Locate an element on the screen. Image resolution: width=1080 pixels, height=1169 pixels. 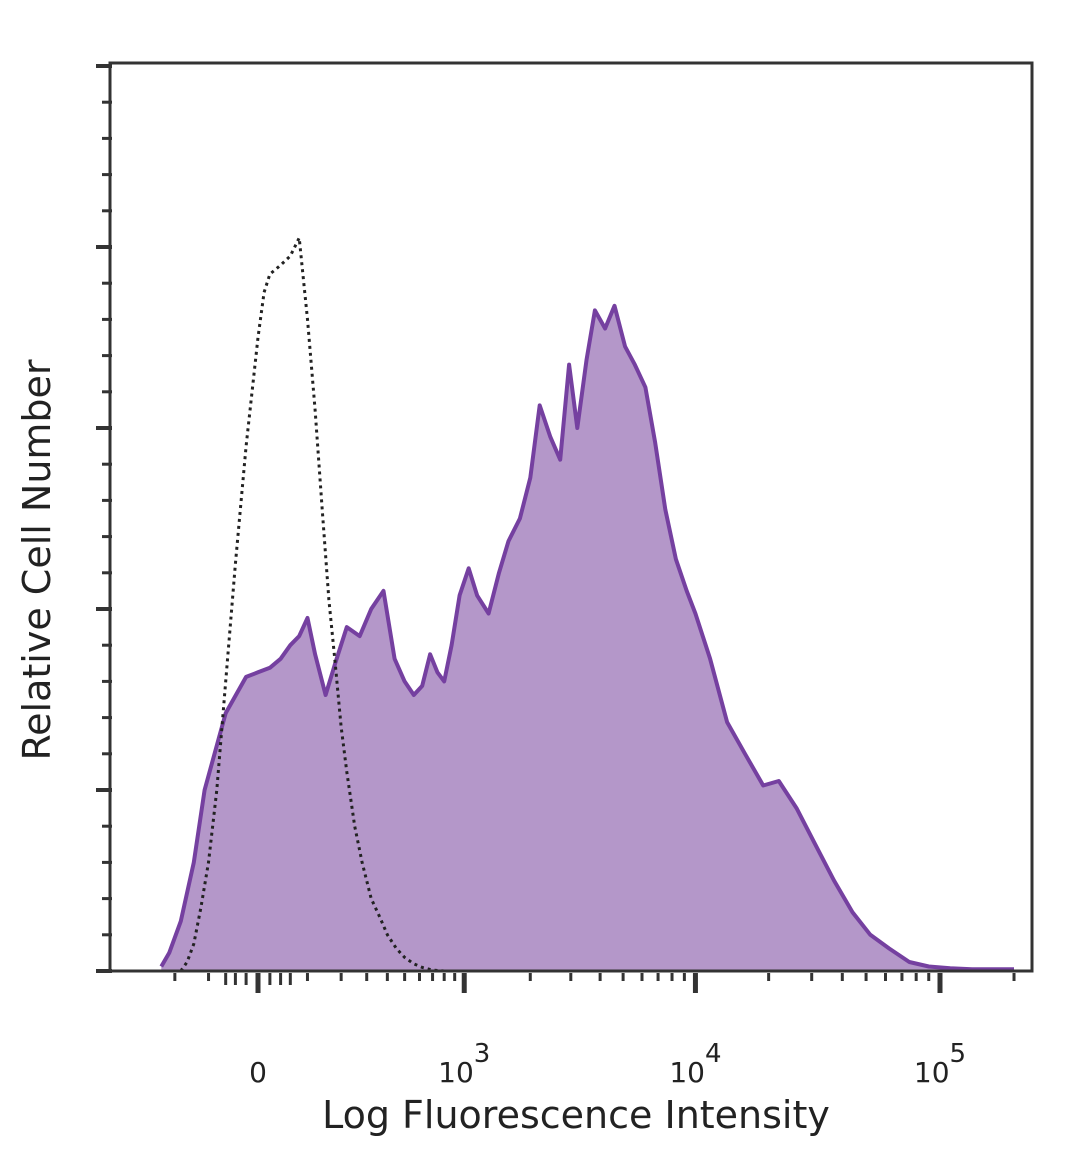
x-tick-label: 10⁵ is located at coordinates (940, 1064).